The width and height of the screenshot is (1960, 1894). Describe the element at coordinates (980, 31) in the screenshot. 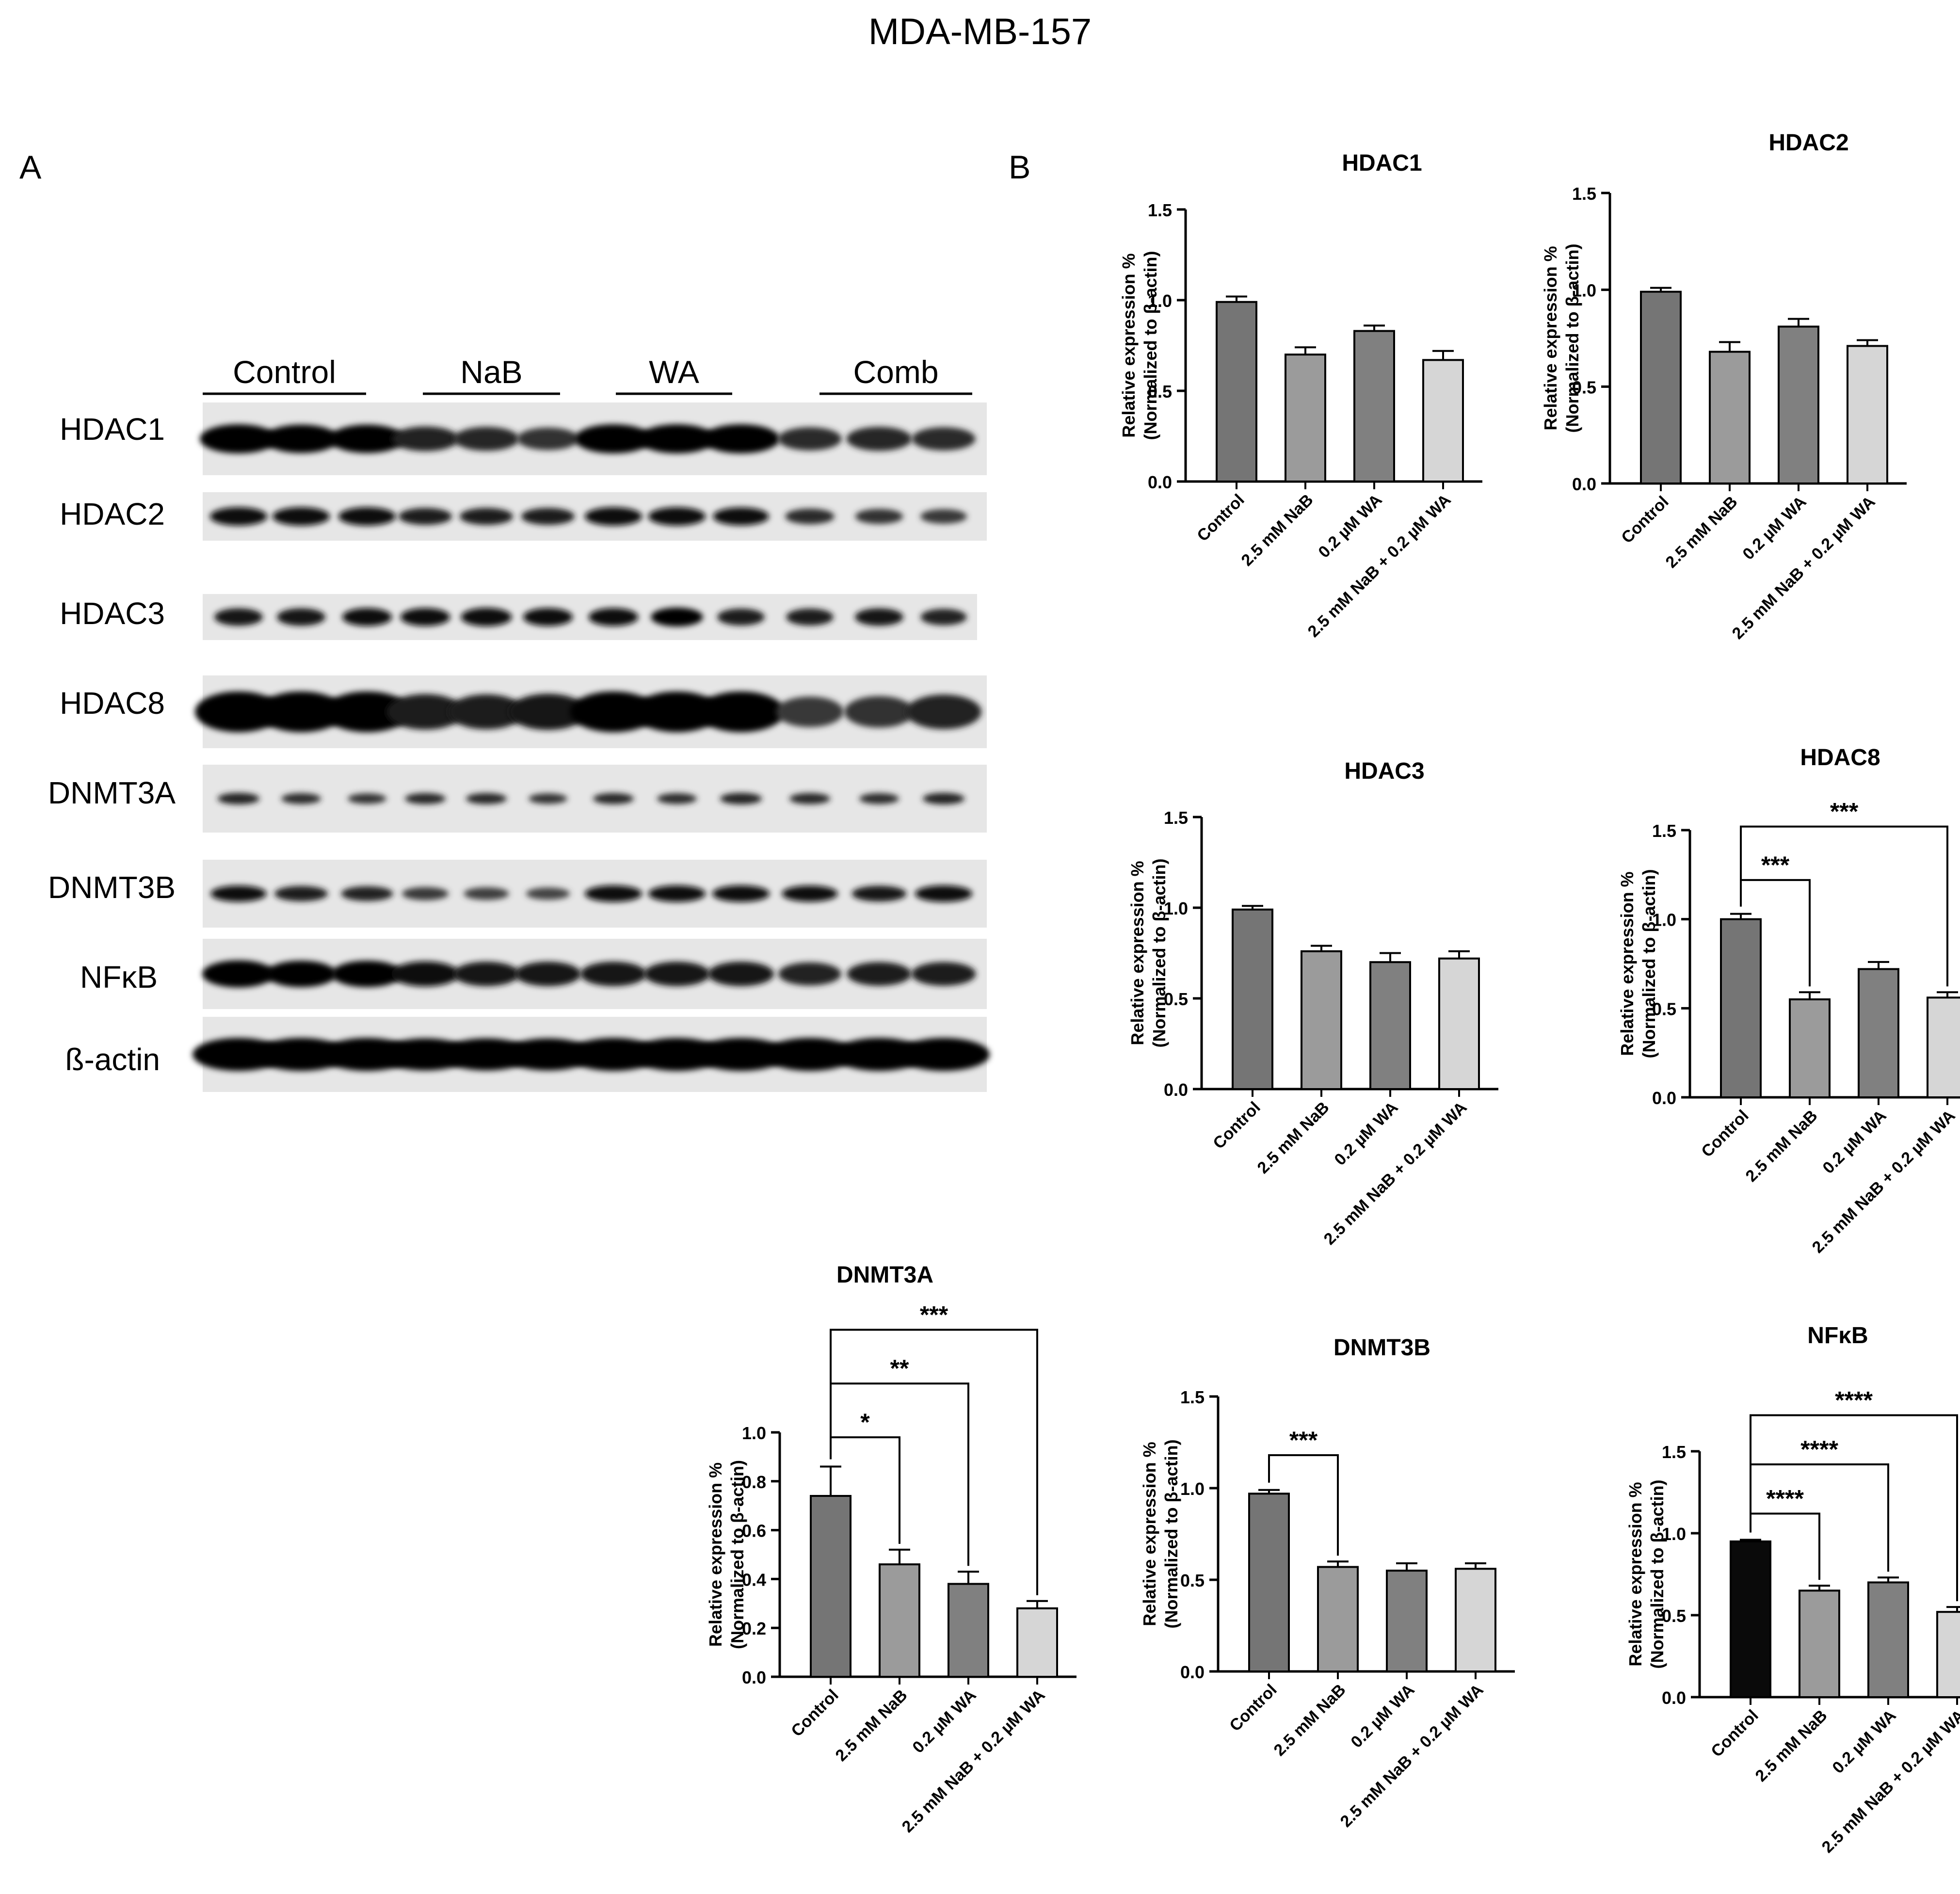

I see `figure-title: MDA-MB-157` at that location.